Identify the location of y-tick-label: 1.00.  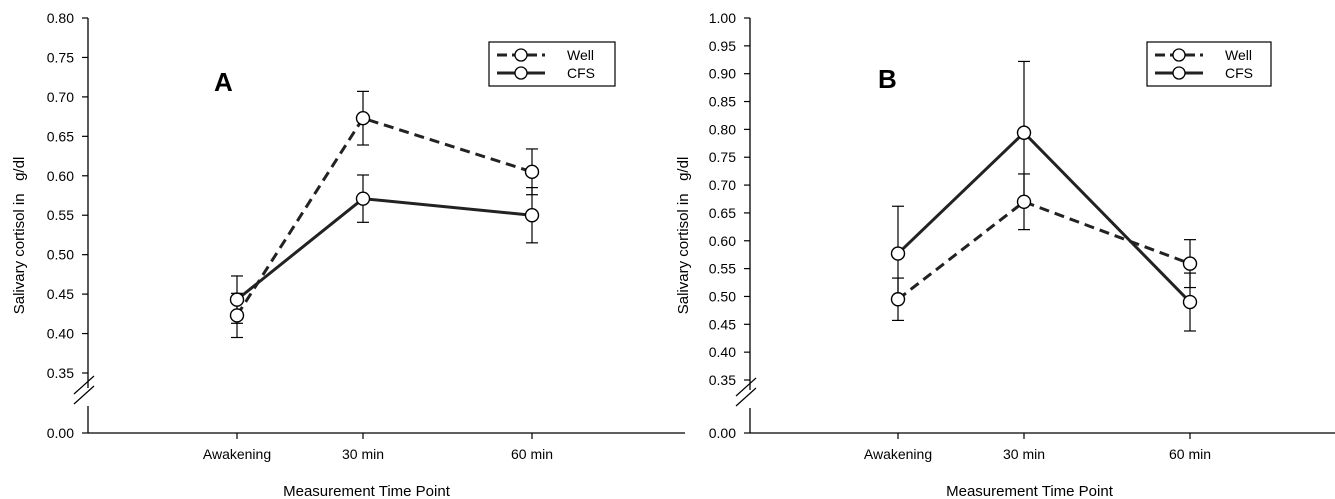
(722, 18).